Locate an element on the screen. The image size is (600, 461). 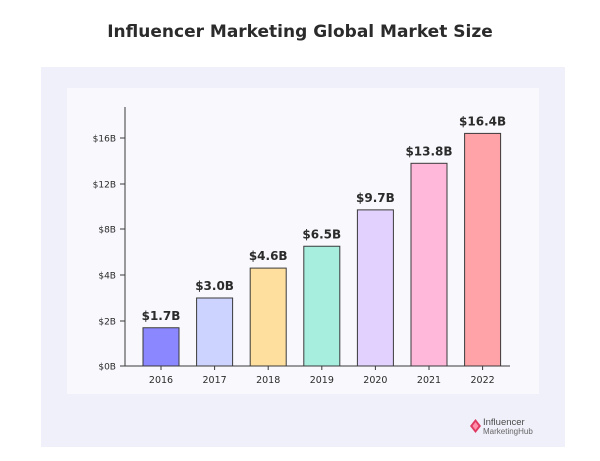
y-tick-label: $16B is located at coordinates (104, 140).